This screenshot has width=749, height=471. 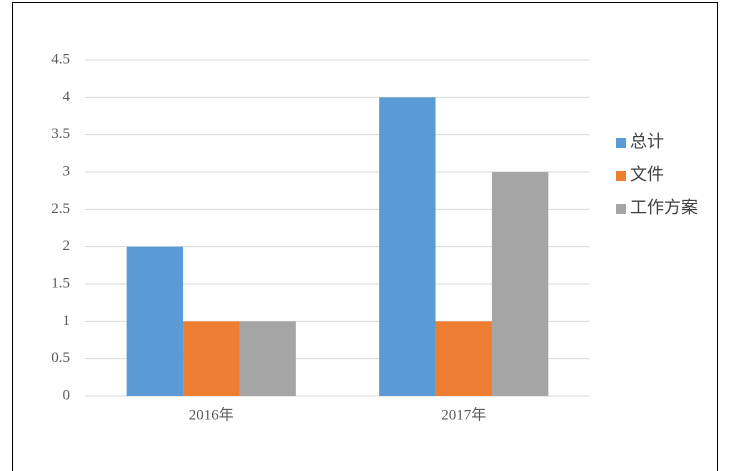 What do you see at coordinates (67, 97) in the screenshot?
I see `y-tick-label: 4` at bounding box center [67, 97].